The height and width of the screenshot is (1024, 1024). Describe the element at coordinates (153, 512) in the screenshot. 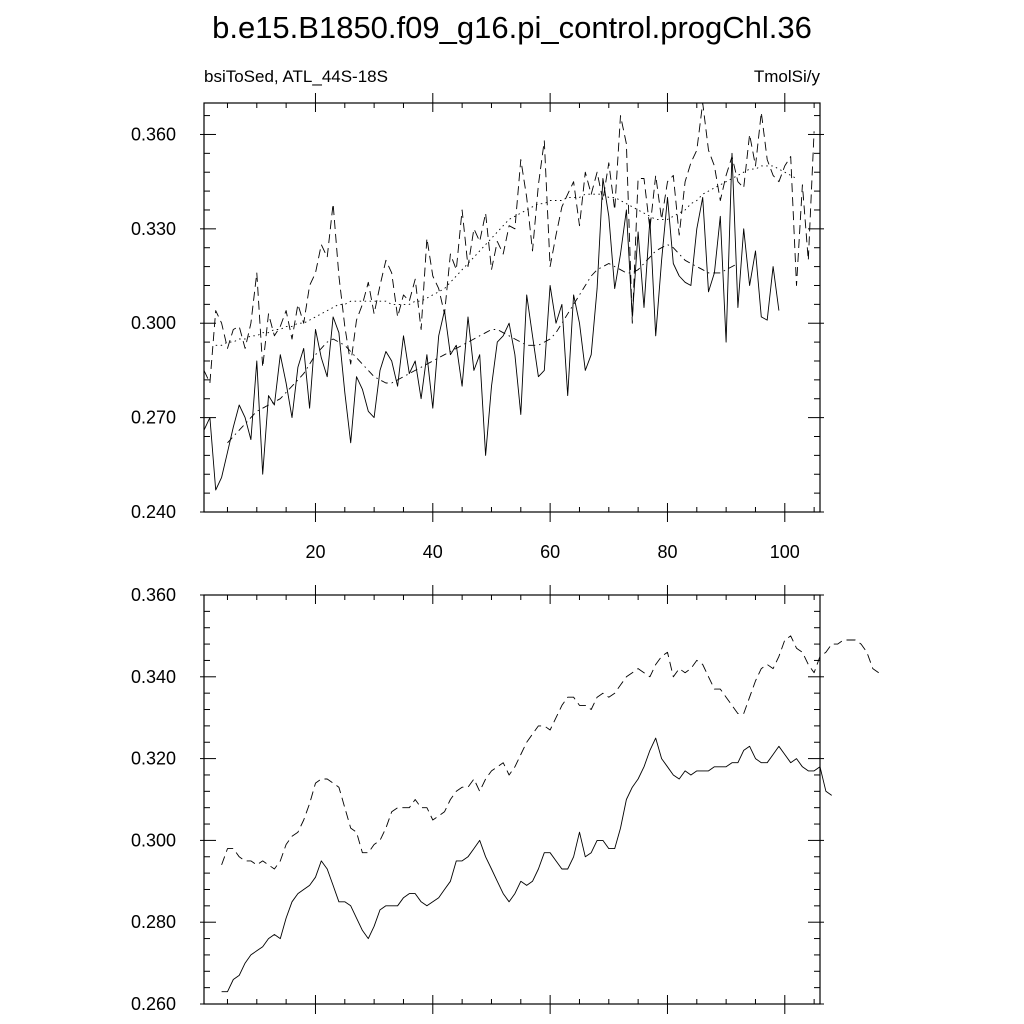

I see `top-y-tick-label: 0.240` at that location.